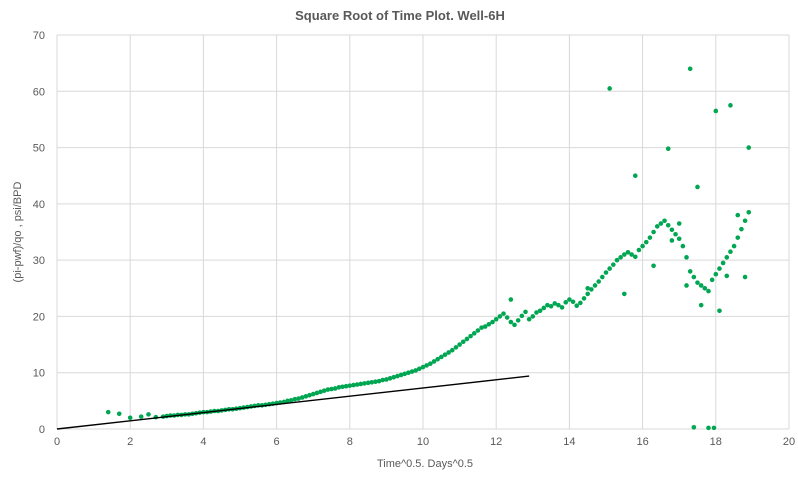  I want to click on x-tick-label: 20, so click(789, 442).